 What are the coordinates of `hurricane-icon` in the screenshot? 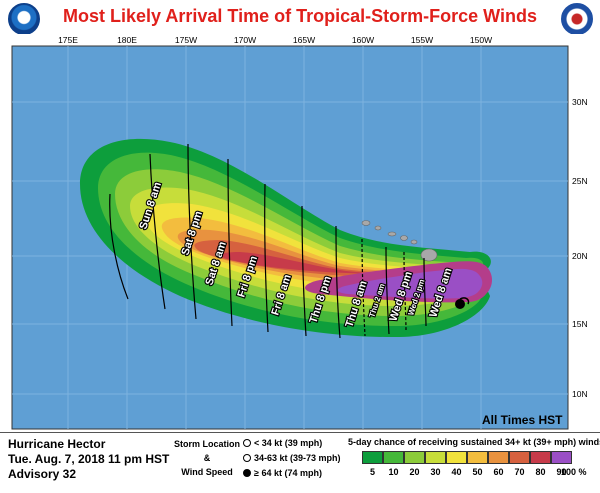 It's located at (247, 473).